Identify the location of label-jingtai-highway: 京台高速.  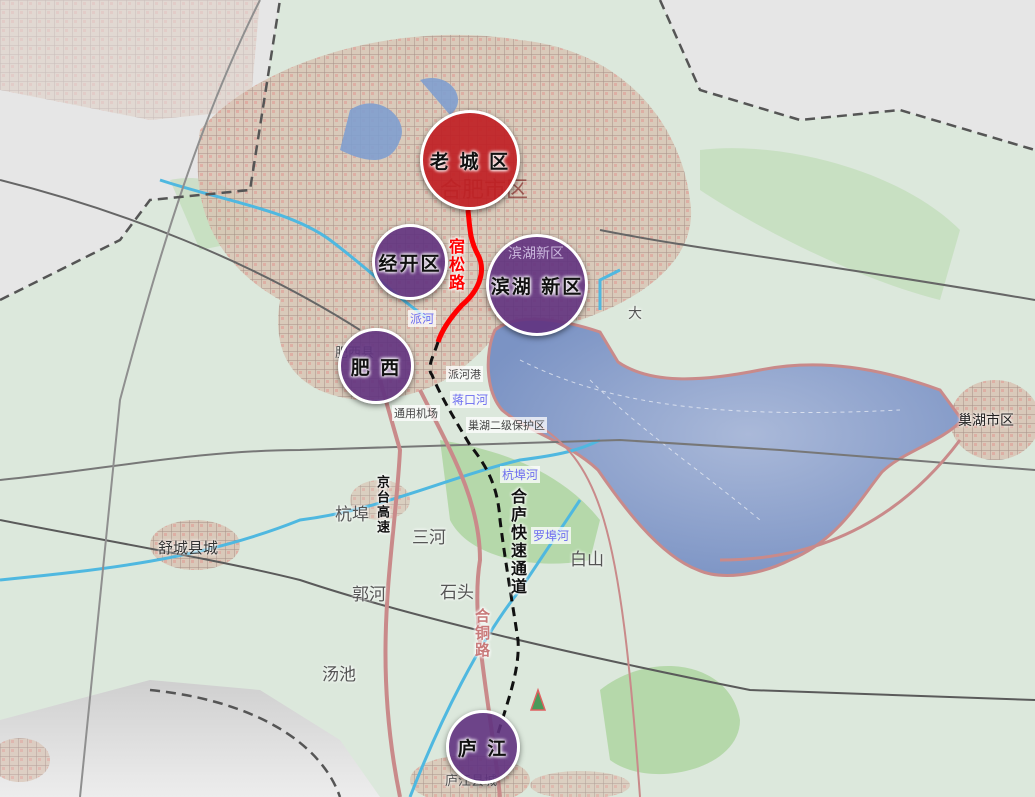
(381, 505).